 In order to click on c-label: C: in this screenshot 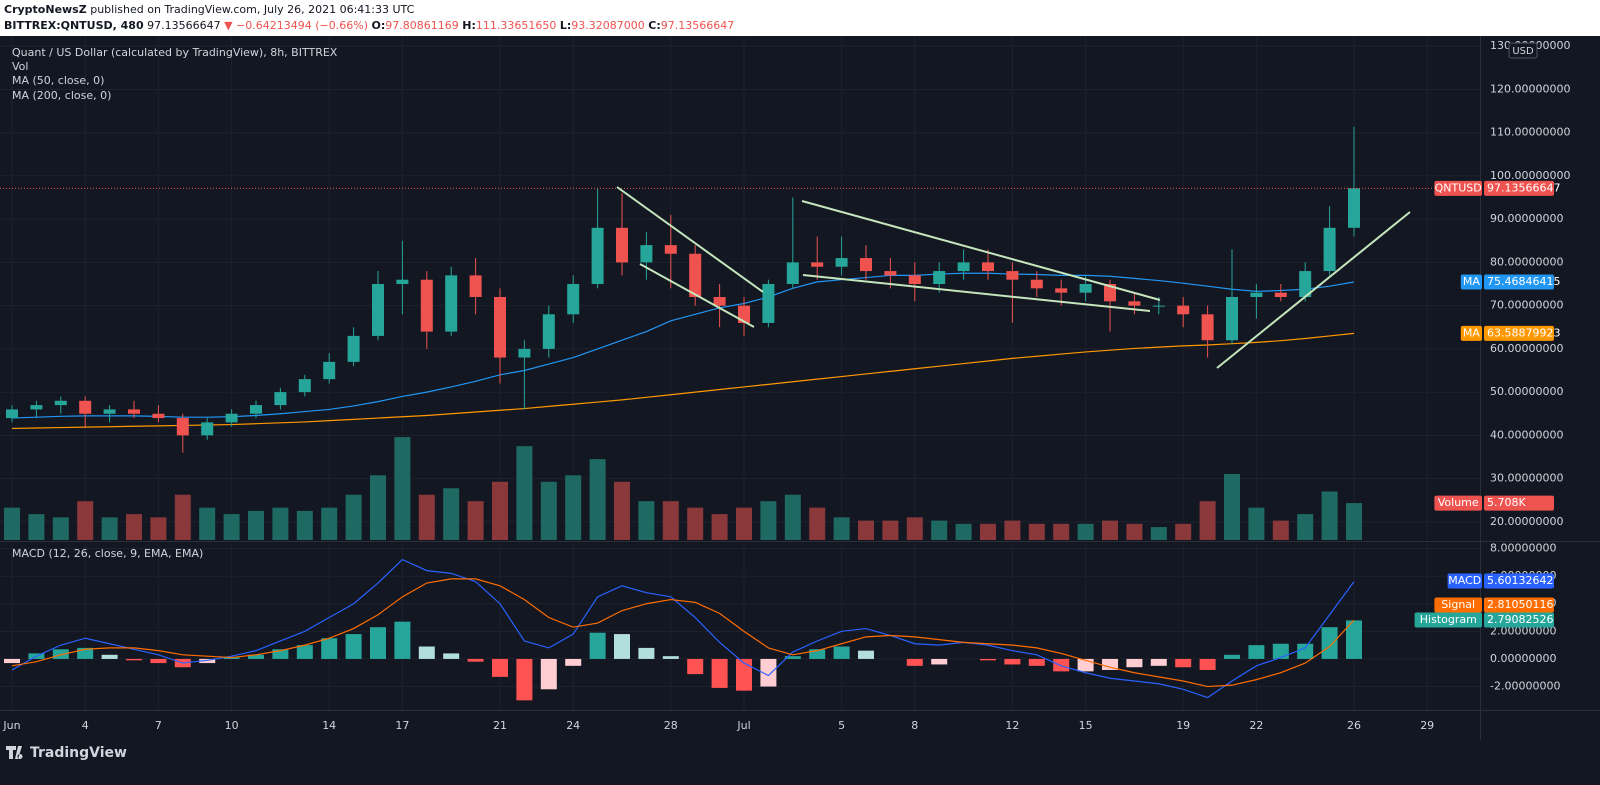, I will do `click(654, 25)`.